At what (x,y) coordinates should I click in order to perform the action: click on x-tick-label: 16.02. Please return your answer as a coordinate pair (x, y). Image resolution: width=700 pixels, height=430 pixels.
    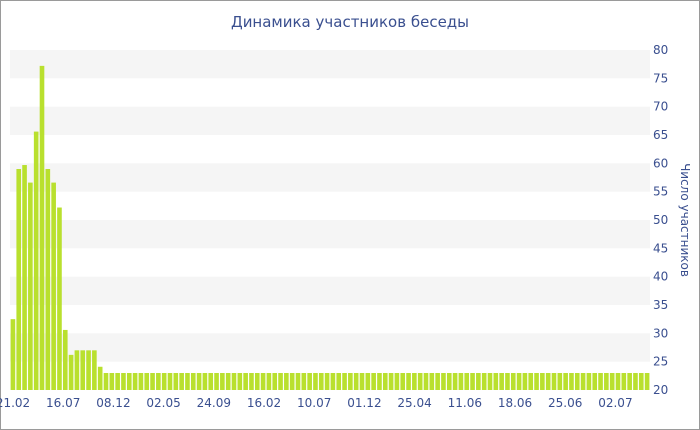
    Looking at the image, I should click on (264, 403).